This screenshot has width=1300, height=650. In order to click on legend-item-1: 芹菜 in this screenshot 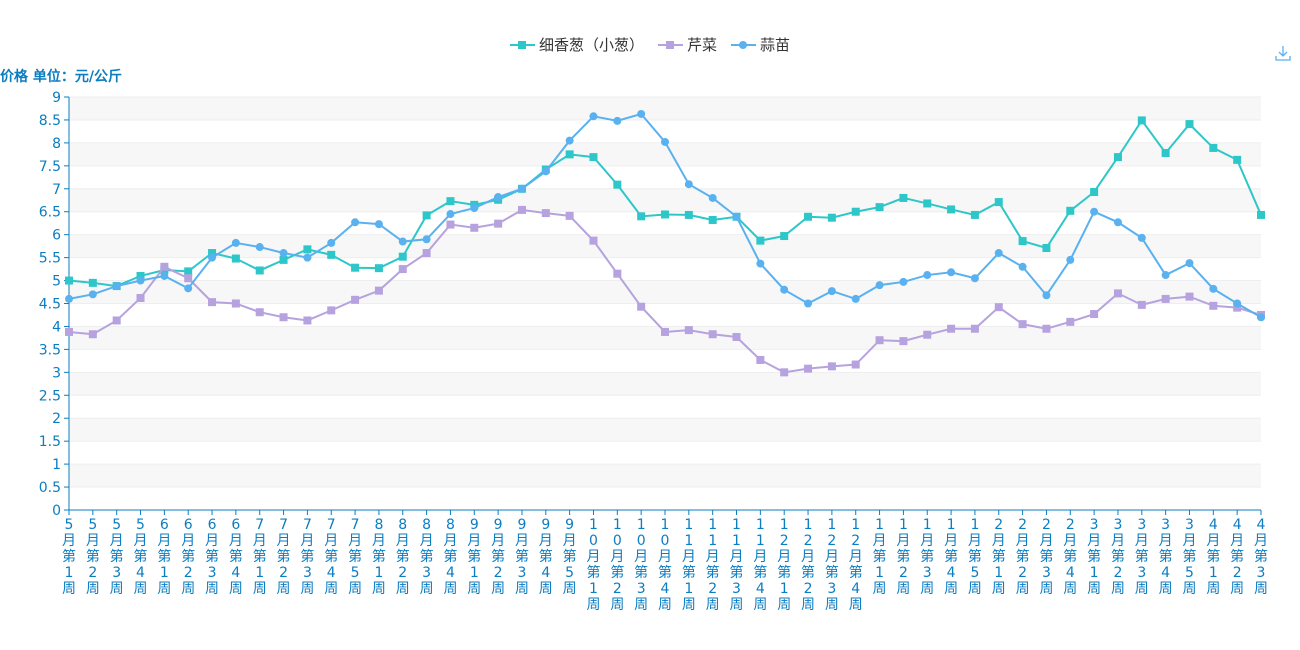, I will do `click(687, 44)`.